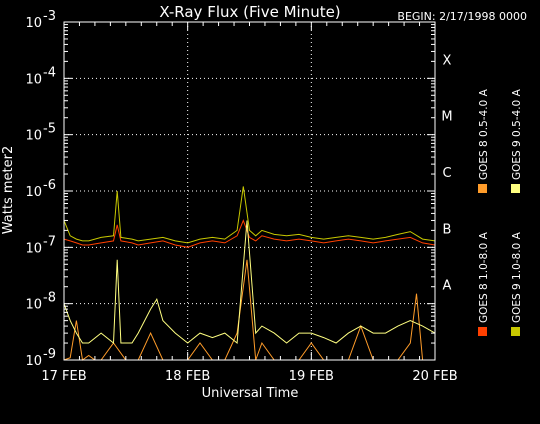  Describe the element at coordinates (517, 134) in the screenshot. I see `legend-label: GOES 9 0.5-4.0 A` at that location.